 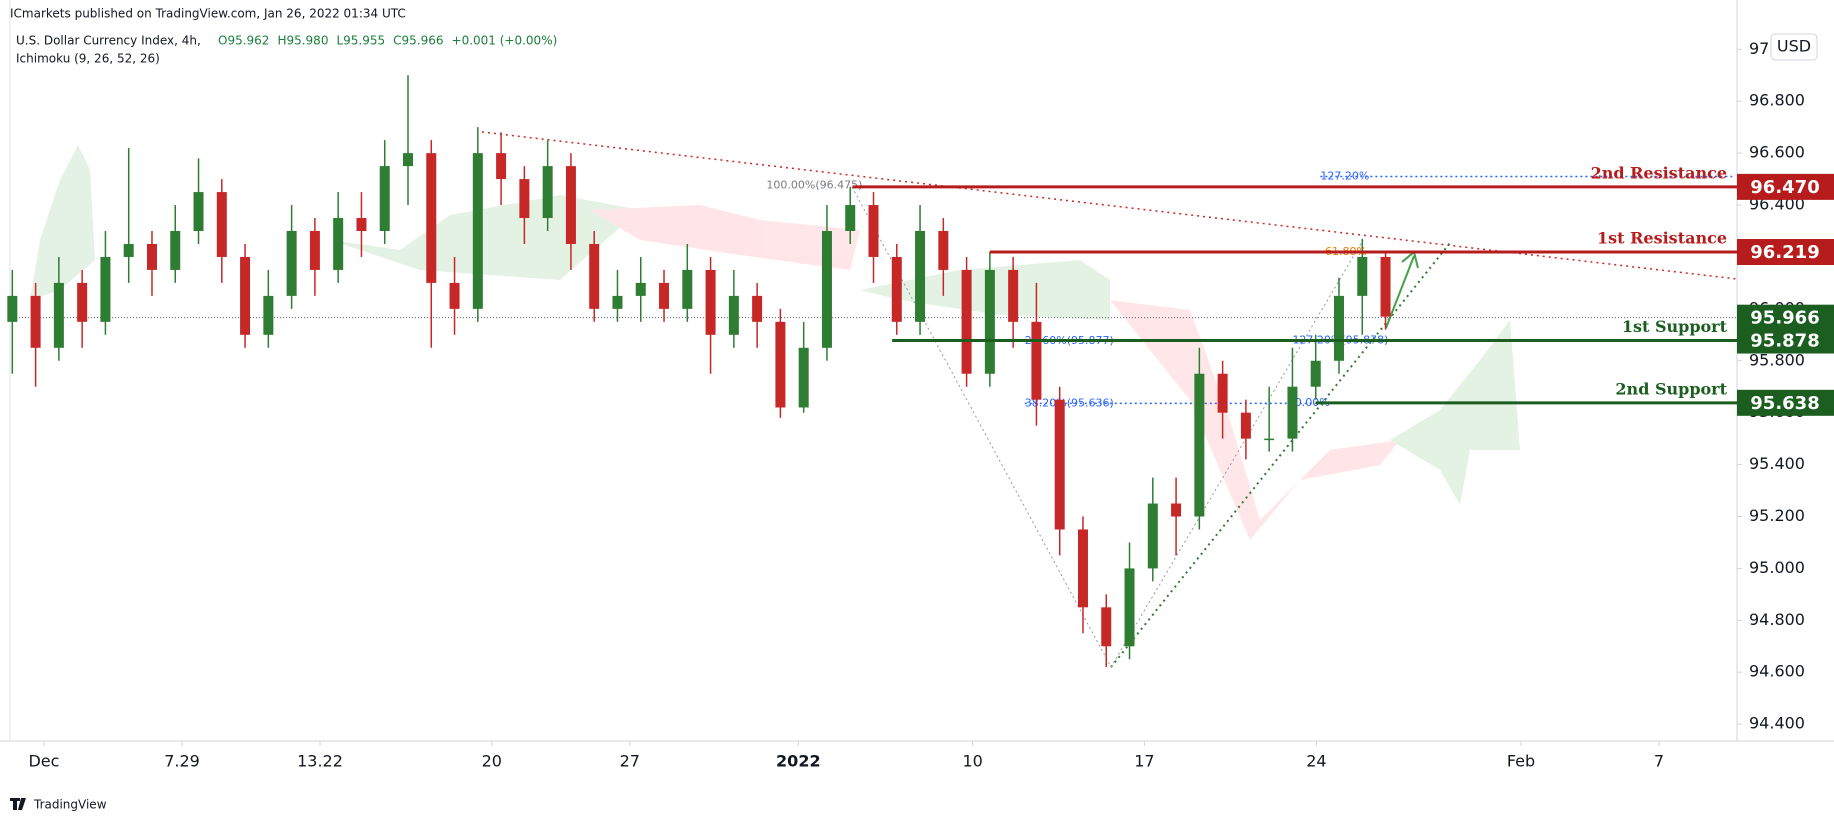 What do you see at coordinates (418, 41) in the screenshot?
I see `ohlc-value: C95.966` at bounding box center [418, 41].